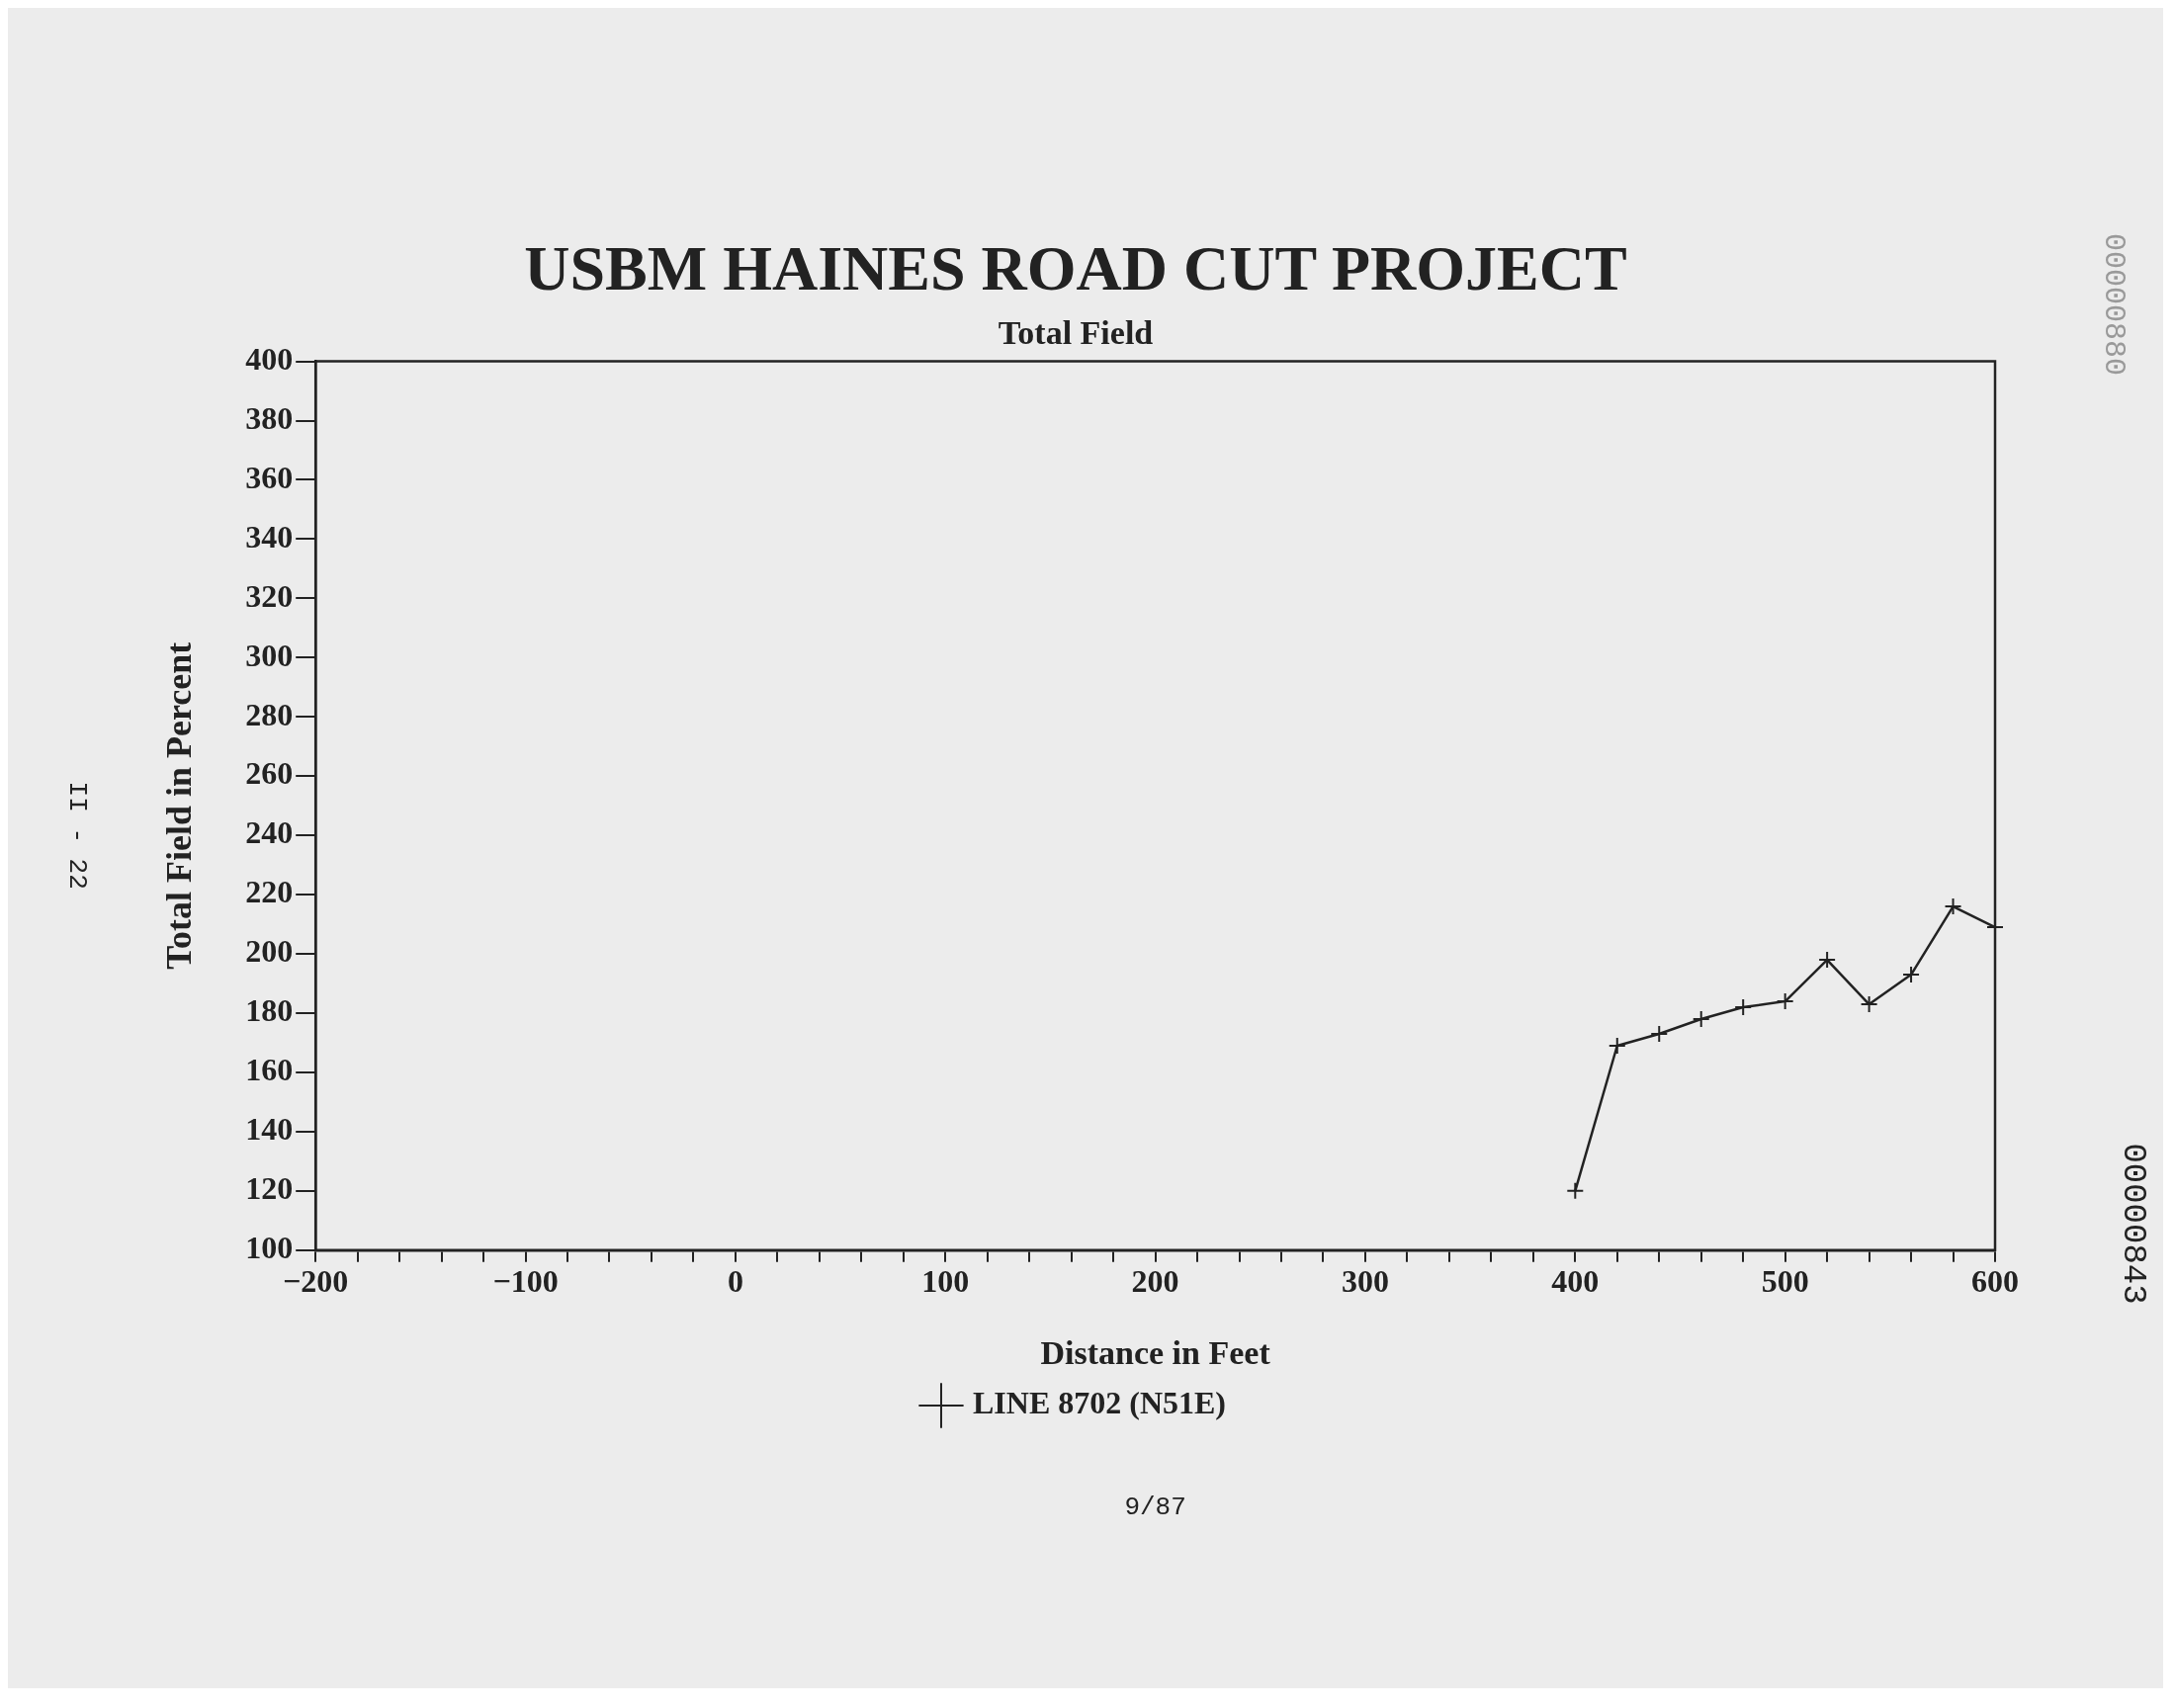 The width and height of the screenshot is (2175, 1708). Describe the element at coordinates (2115, 304) in the screenshot. I see `text: 00000880` at that location.